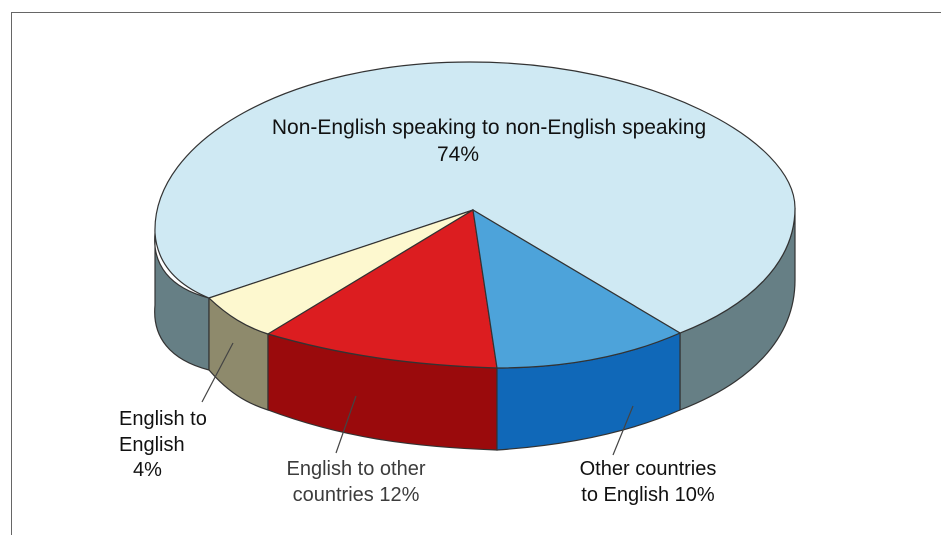 This screenshot has width=941, height=535. What do you see at coordinates (356, 495) in the screenshot?
I see `label-eng-to-other-line2: countries 12%` at bounding box center [356, 495].